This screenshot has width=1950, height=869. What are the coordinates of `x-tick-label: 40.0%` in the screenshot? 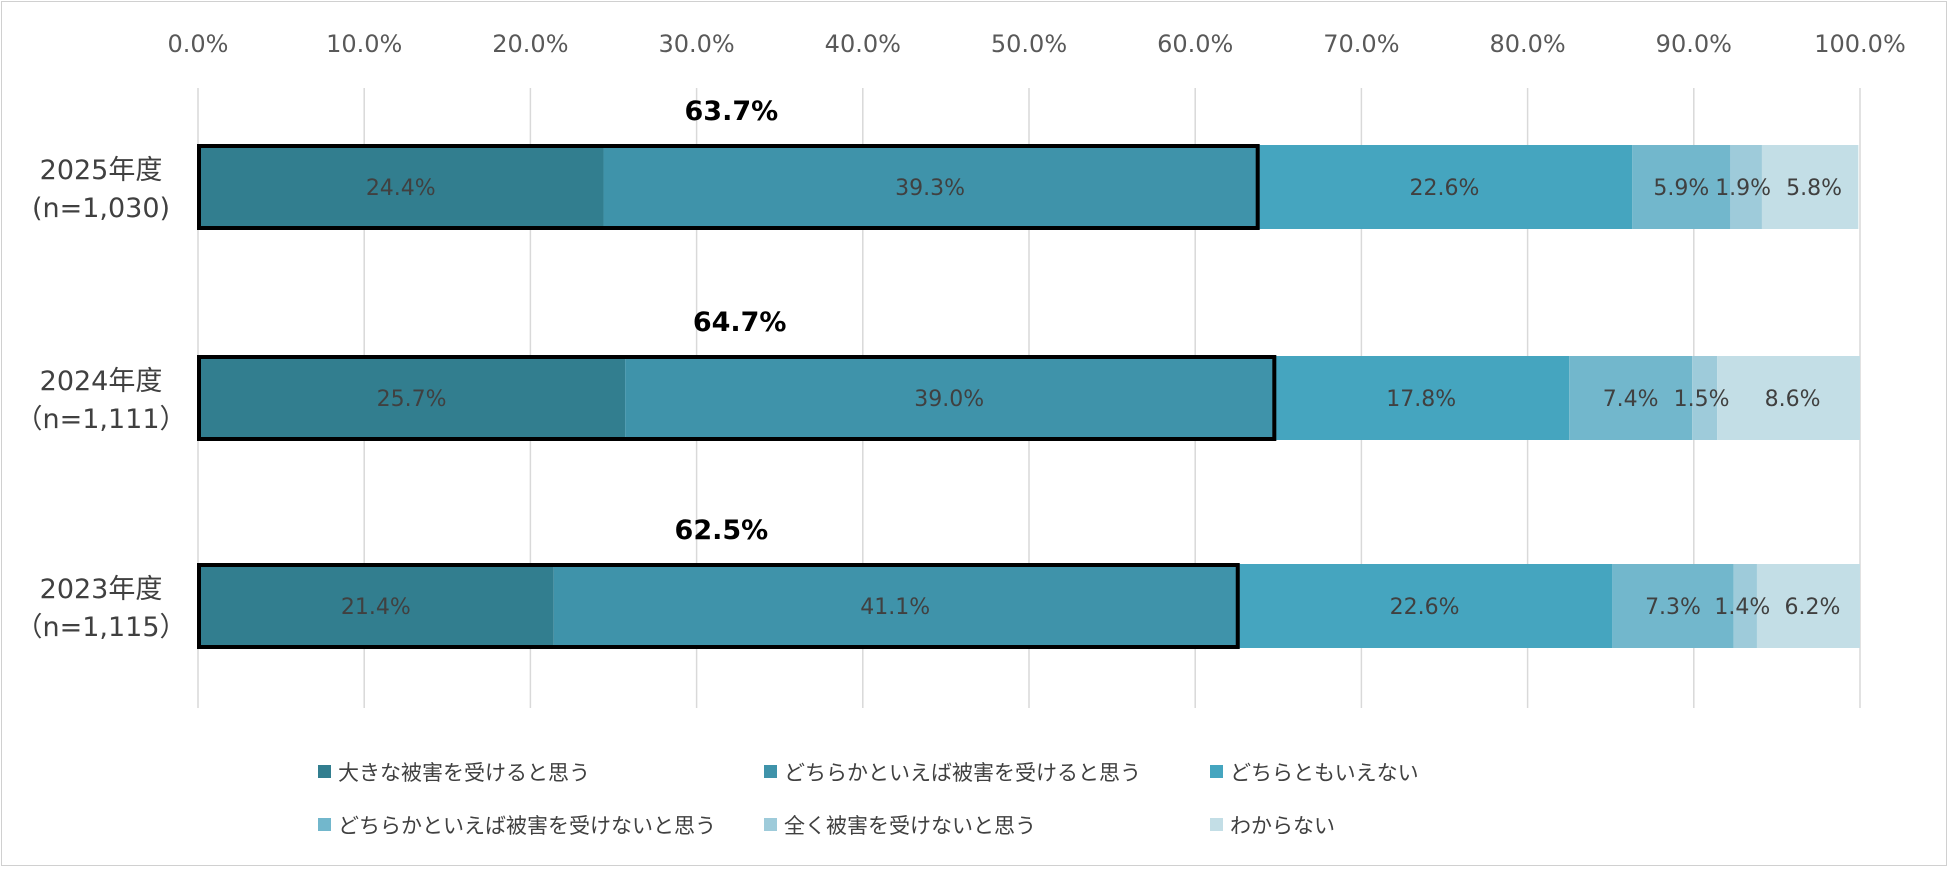 It's located at (863, 44).